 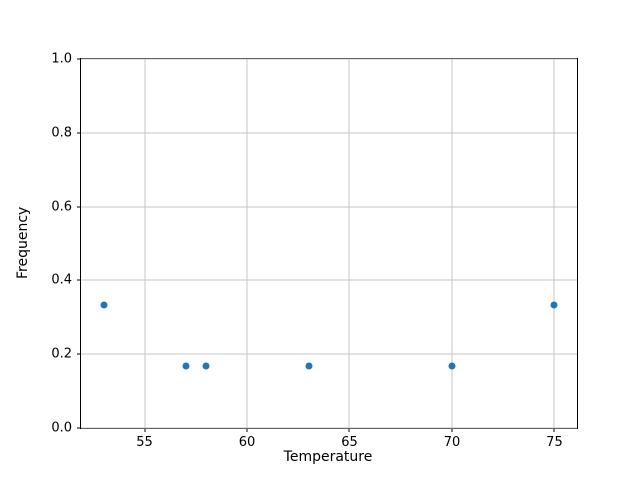 What do you see at coordinates (144, 442) in the screenshot?
I see `x-tick-label: 55` at bounding box center [144, 442].